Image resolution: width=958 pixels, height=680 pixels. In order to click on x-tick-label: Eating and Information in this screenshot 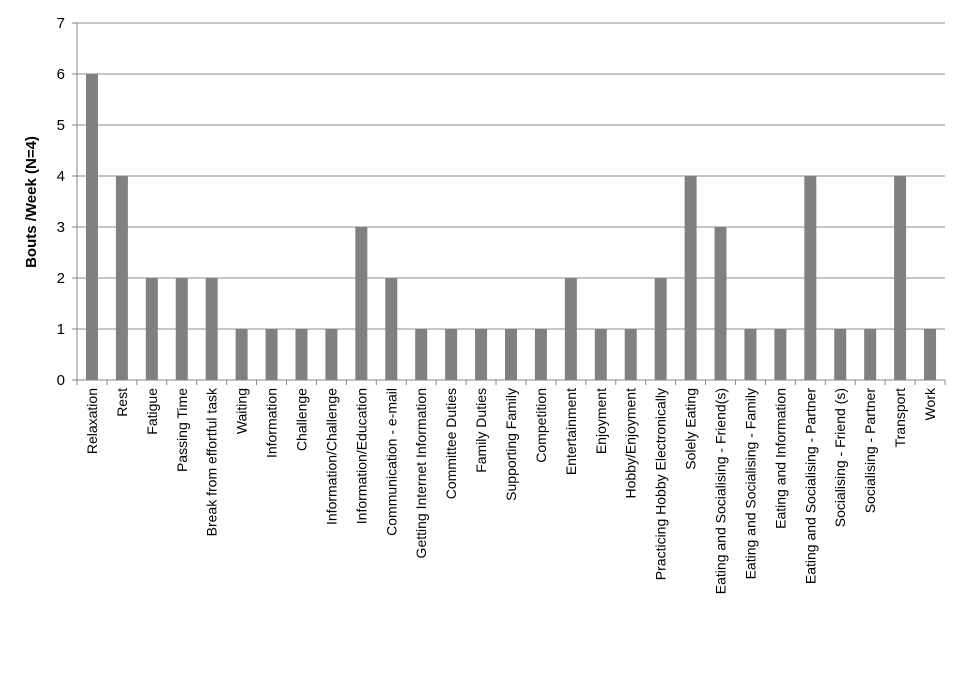, I will do `click(780, 458)`.